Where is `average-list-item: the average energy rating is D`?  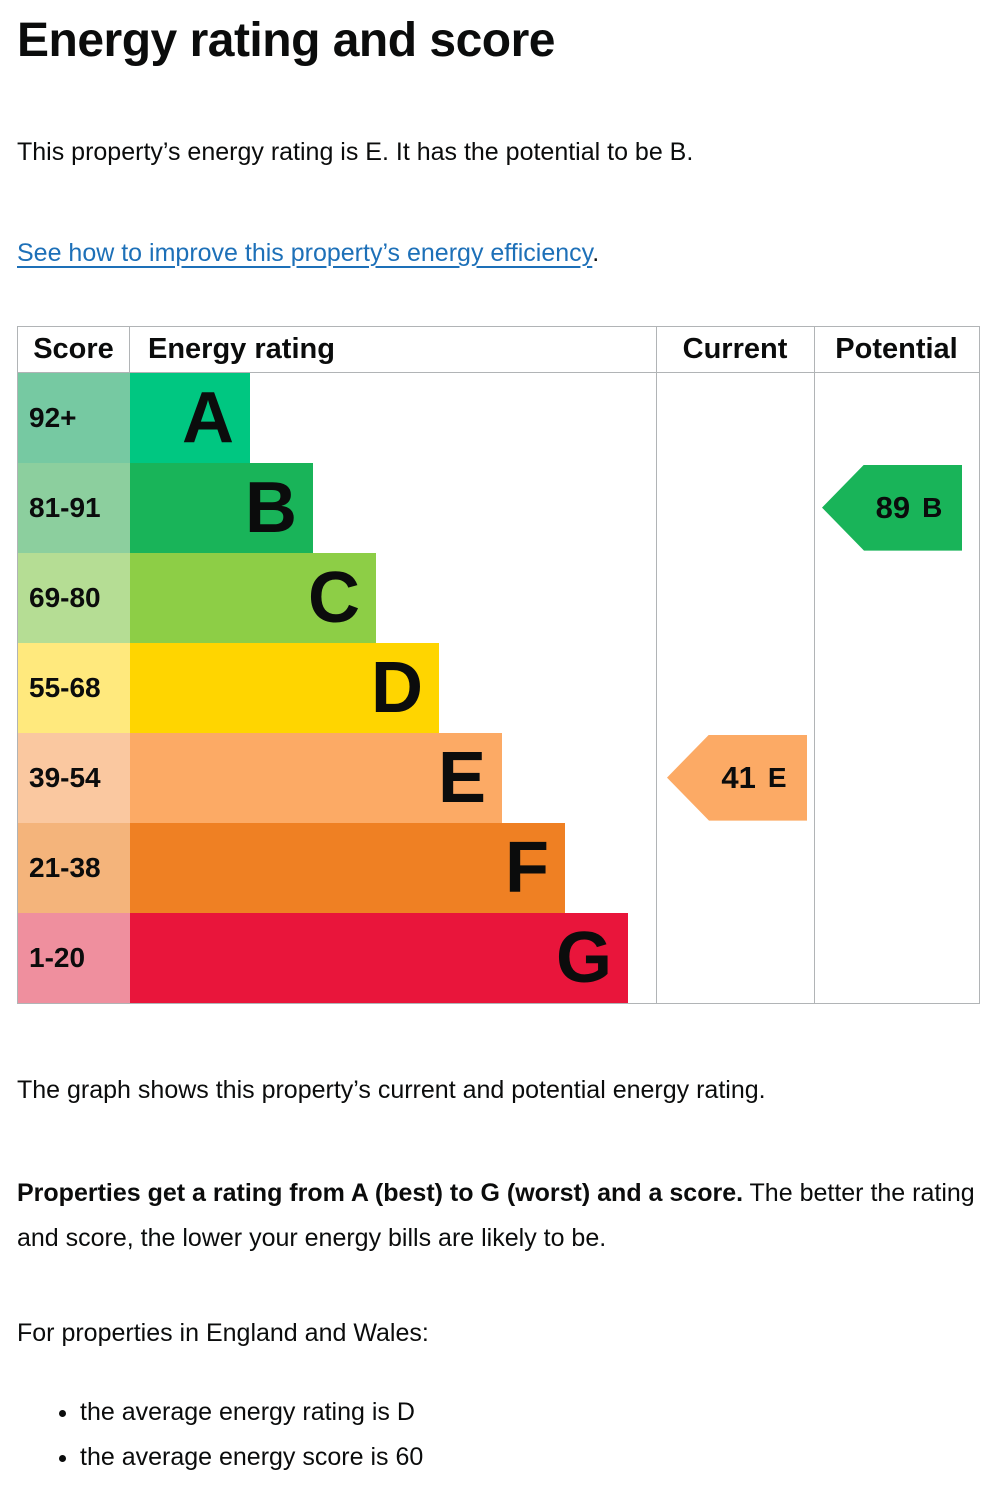
average-list-item: the average energy rating is D is located at coordinates (530, 1412).